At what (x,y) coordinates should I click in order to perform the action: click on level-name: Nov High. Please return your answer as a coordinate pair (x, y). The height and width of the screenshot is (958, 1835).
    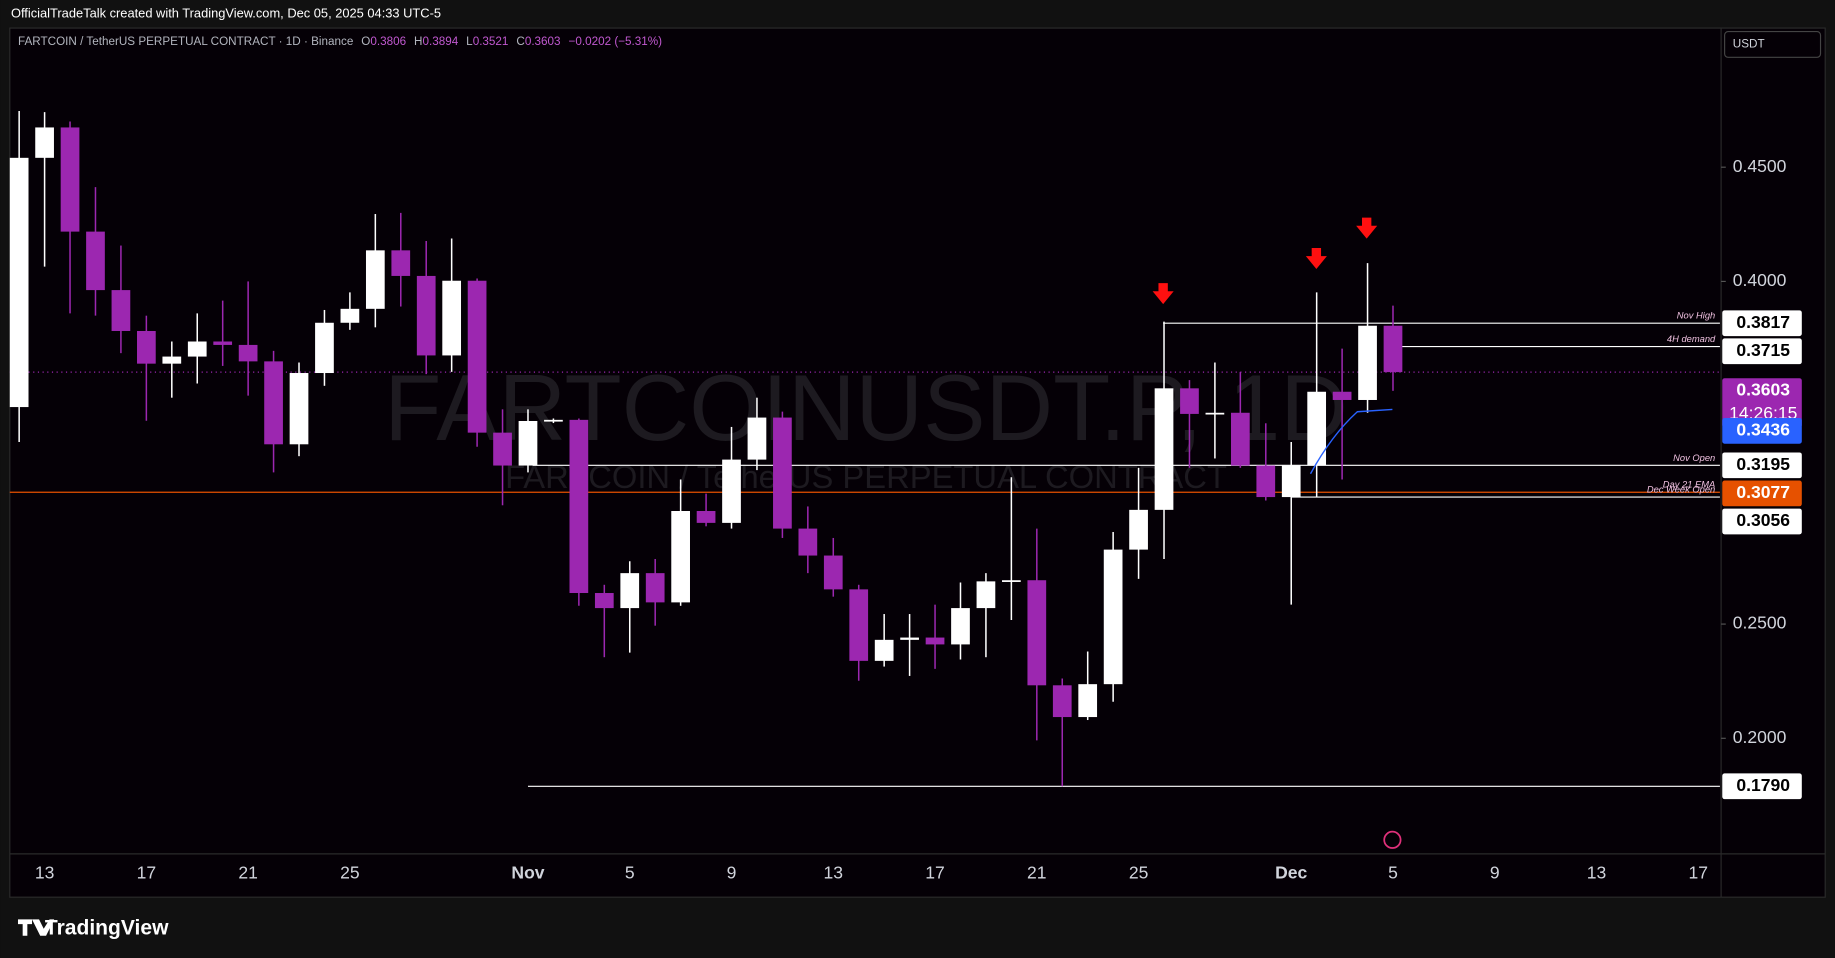
    Looking at the image, I should click on (1696, 316).